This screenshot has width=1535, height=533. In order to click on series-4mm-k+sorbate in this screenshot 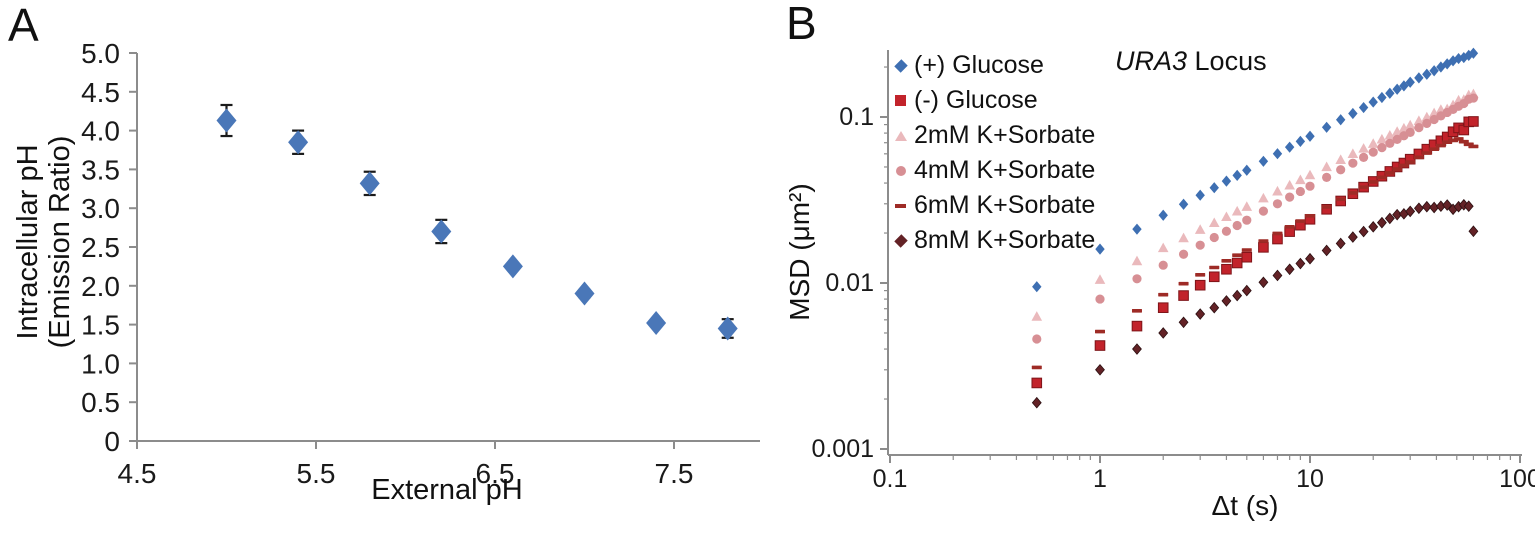, I will do `click(1255, 218)`.